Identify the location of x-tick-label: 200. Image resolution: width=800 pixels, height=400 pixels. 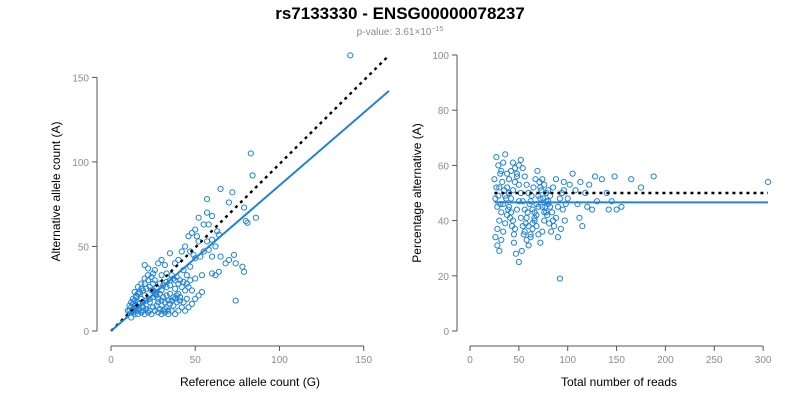
(665, 360).